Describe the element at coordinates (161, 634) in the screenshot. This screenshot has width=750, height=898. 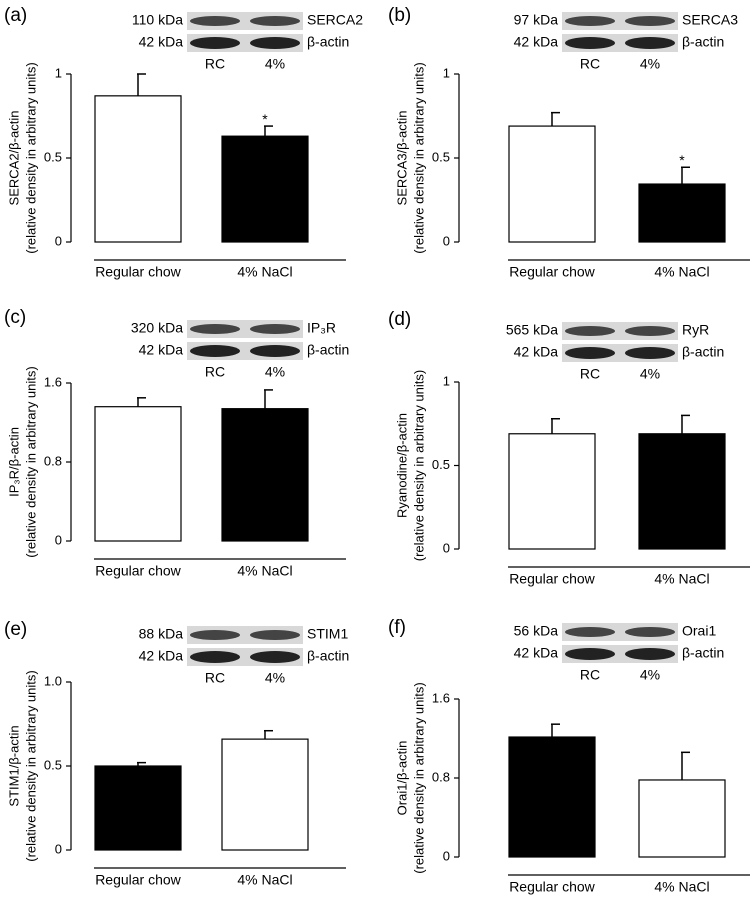
I see `blot-kda: 88 kDa` at that location.